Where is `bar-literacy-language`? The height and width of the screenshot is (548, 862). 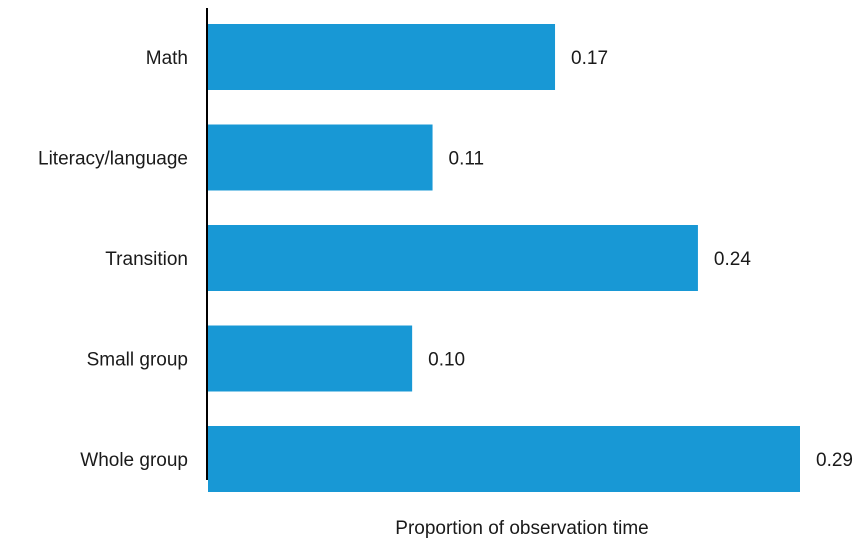
bar-literacy-language is located at coordinates (320, 157).